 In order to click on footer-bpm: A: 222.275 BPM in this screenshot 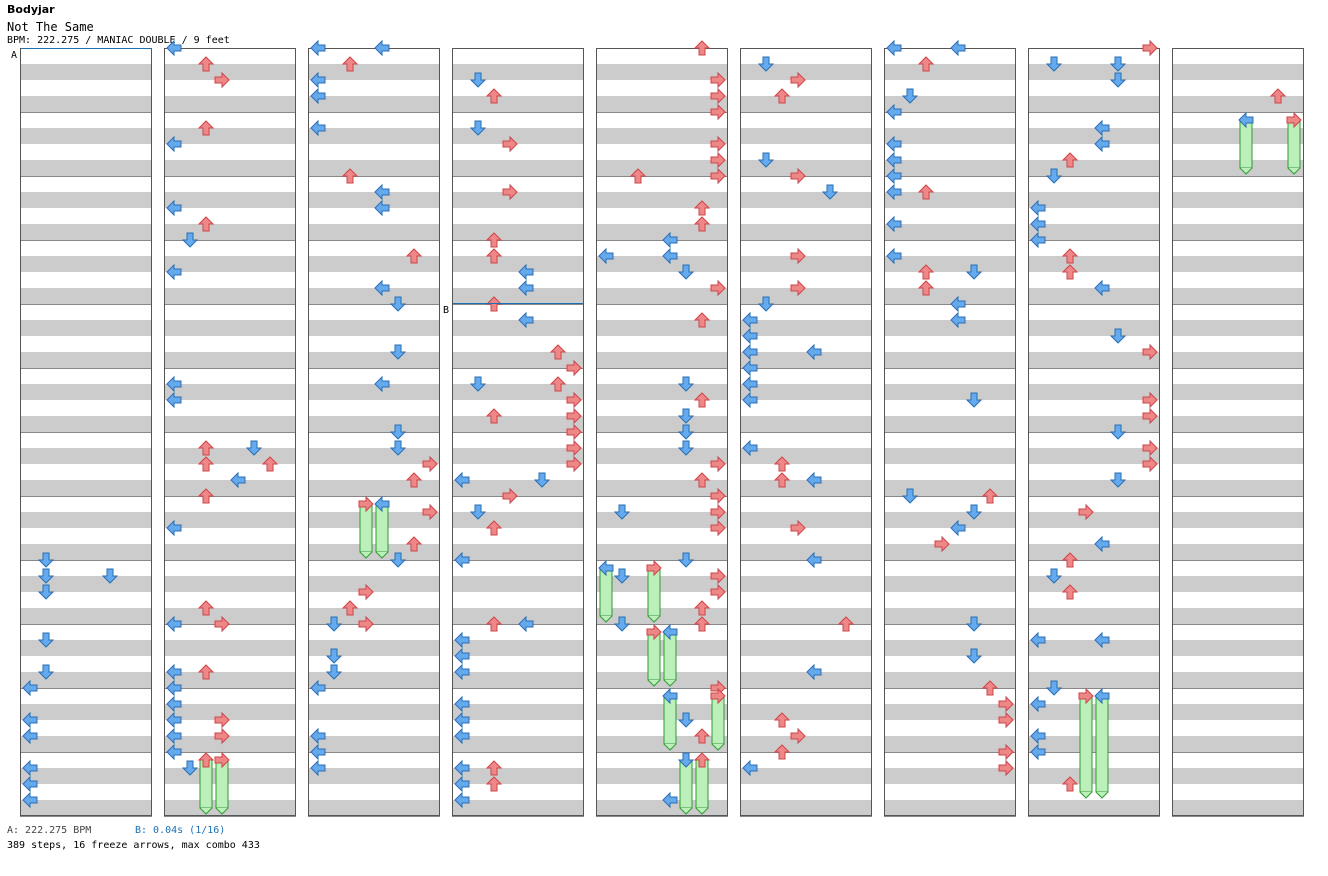, I will do `click(49, 830)`.